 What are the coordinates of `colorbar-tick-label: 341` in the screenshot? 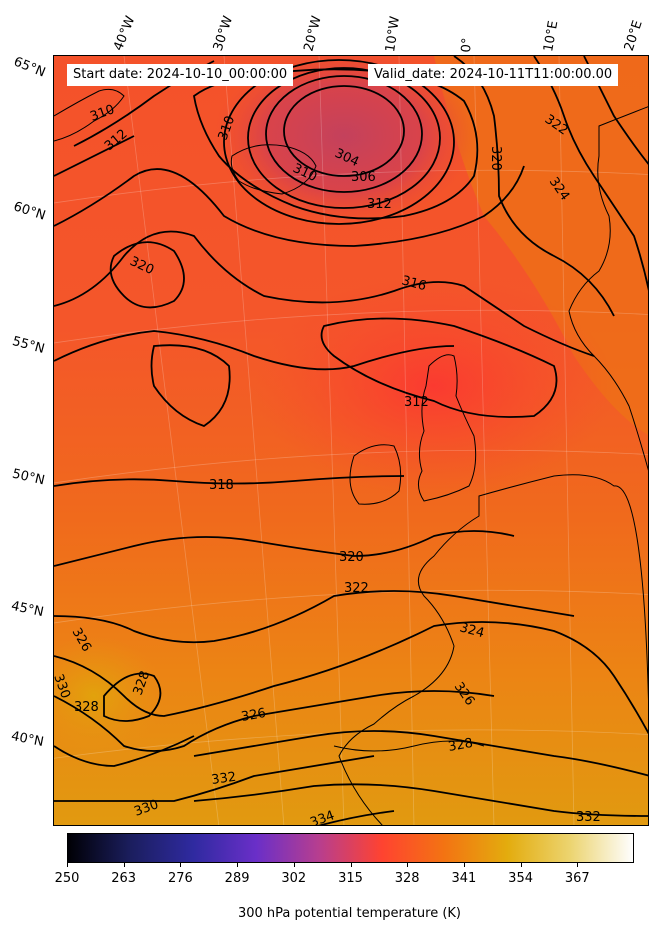 It's located at (464, 878).